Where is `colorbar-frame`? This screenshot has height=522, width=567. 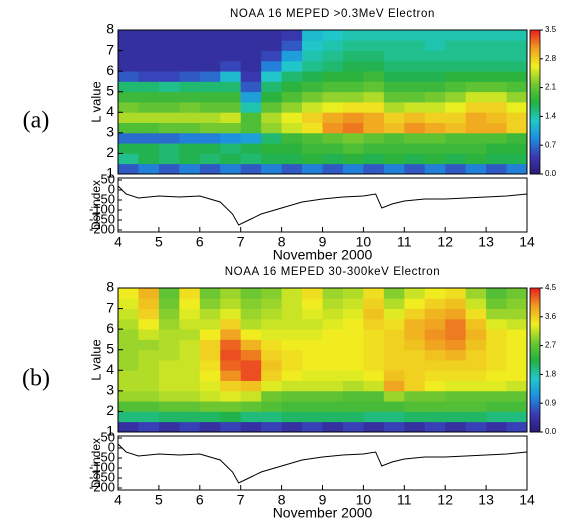
colorbar-frame is located at coordinates (535, 102).